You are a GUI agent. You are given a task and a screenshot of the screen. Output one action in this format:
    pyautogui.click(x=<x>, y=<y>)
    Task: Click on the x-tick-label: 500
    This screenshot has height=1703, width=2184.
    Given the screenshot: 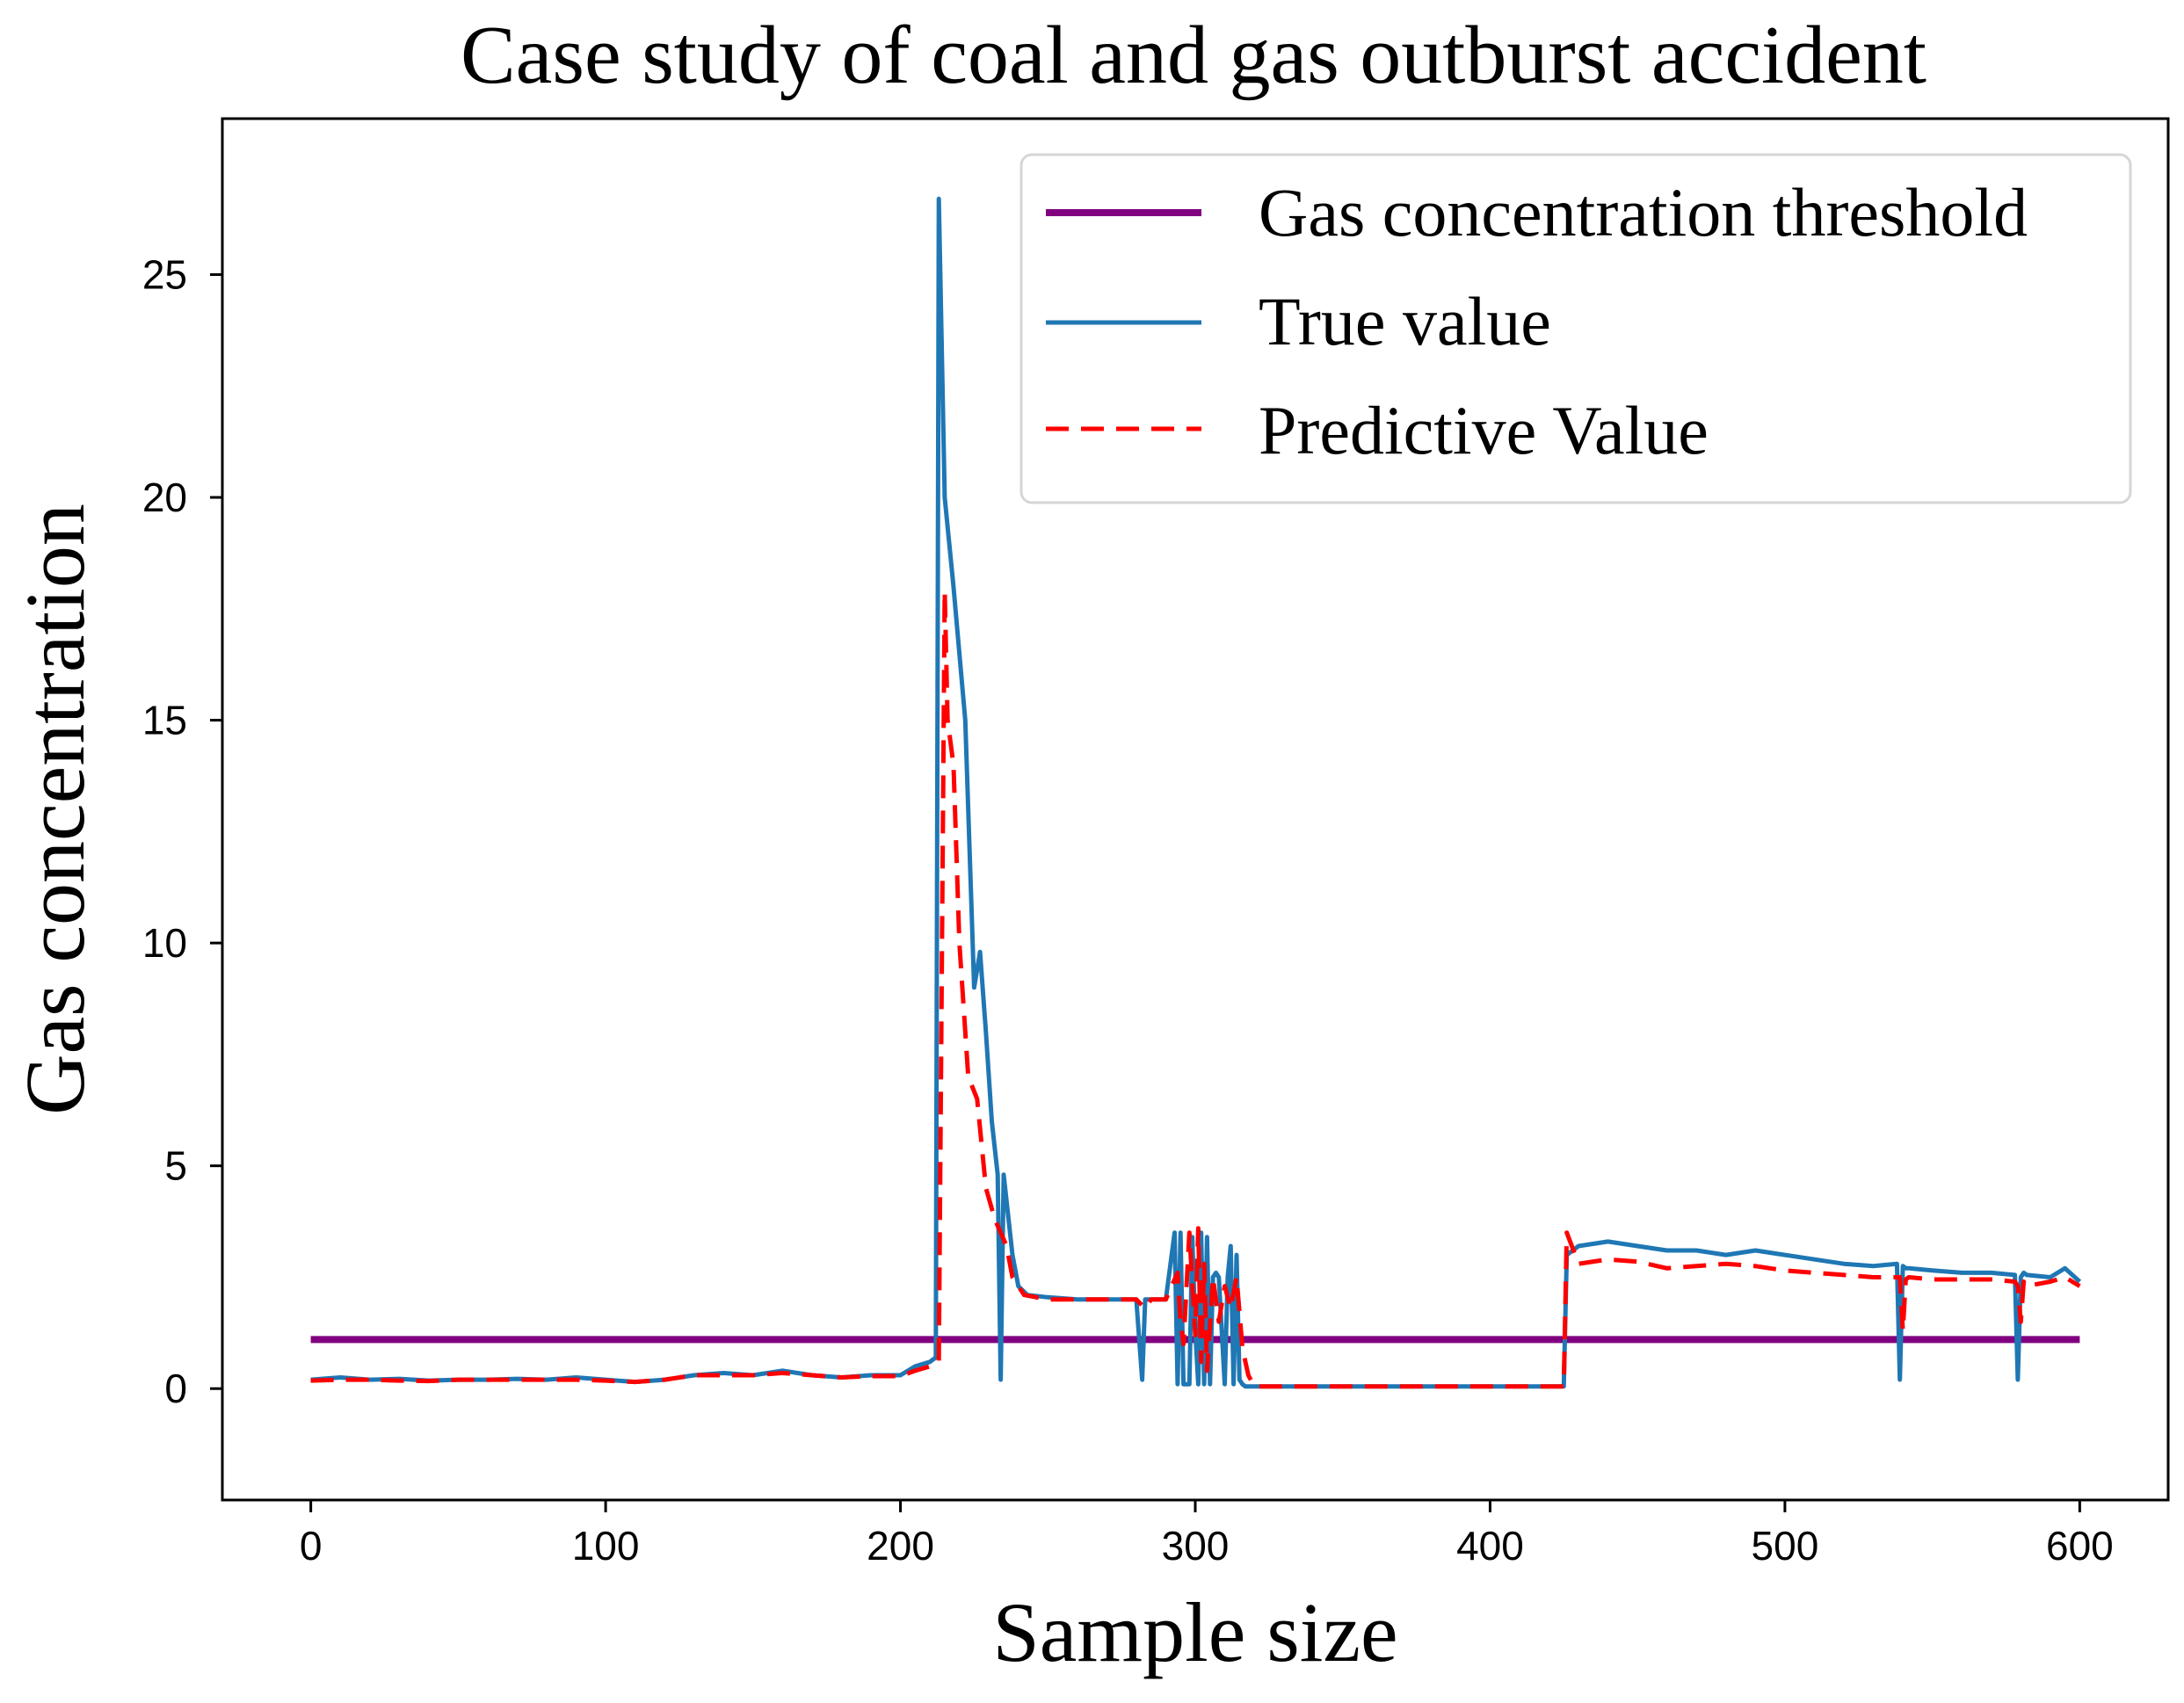 What is the action you would take?
    pyautogui.click(x=1785, y=1546)
    